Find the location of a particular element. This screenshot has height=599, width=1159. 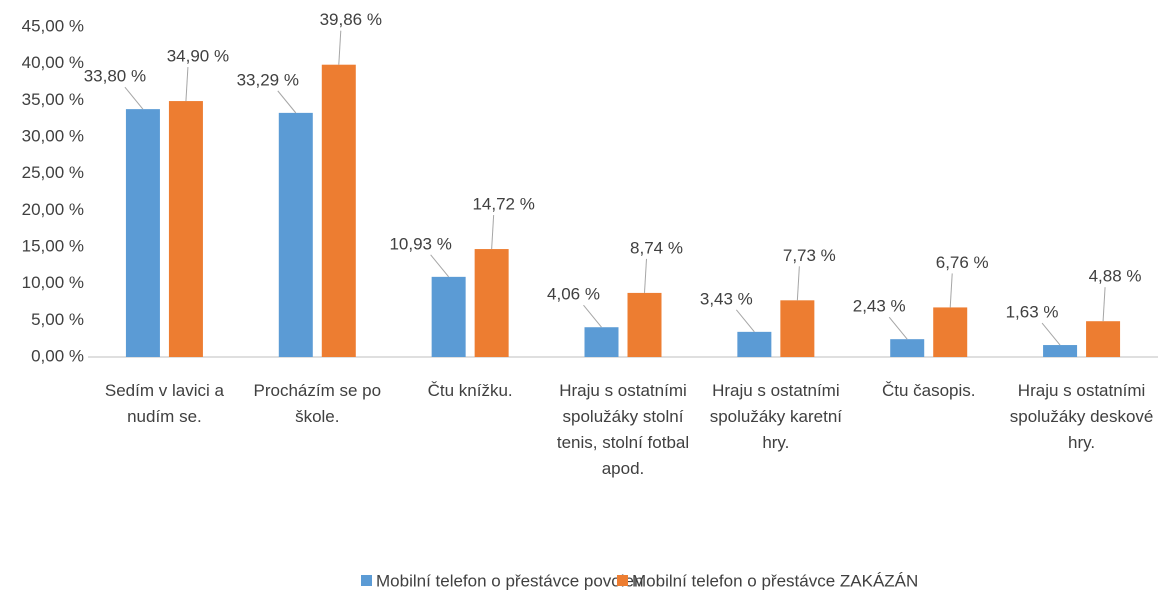

y-tick-label: 30,00 % is located at coordinates (53, 135).